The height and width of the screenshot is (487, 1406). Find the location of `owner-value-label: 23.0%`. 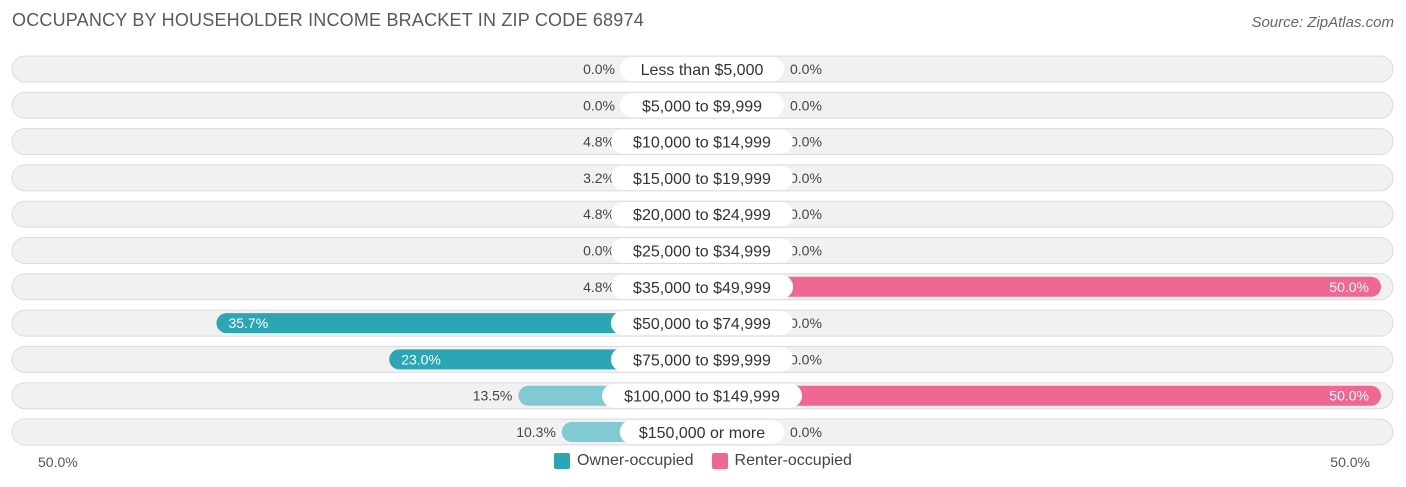

owner-value-label: 23.0% is located at coordinates (421, 359).